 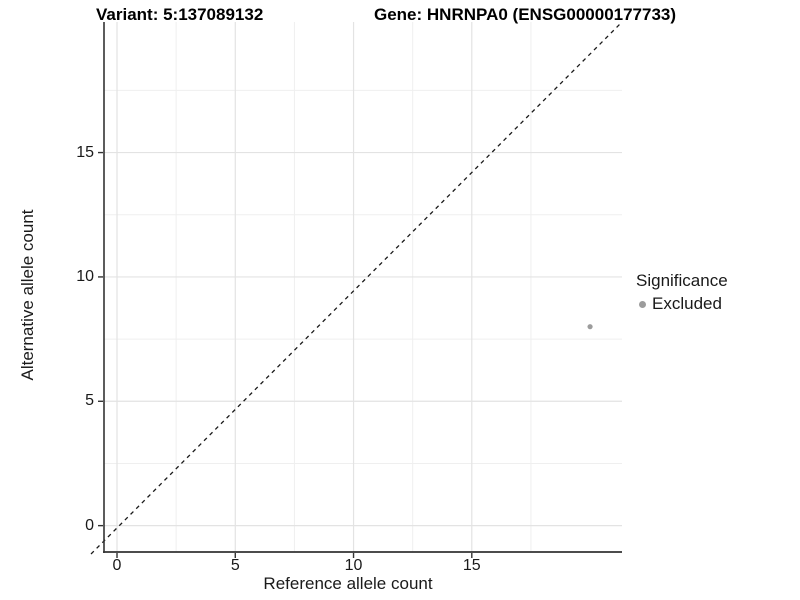 I want to click on x-tick-label: 15, so click(x=471, y=565).